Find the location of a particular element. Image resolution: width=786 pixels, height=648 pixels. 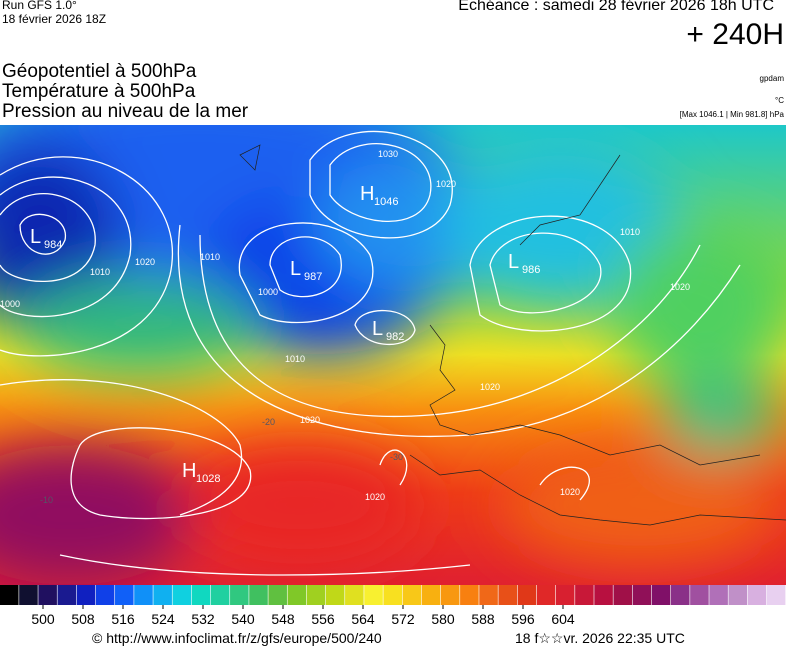

colorbar-label: 524 is located at coordinates (163, 619).